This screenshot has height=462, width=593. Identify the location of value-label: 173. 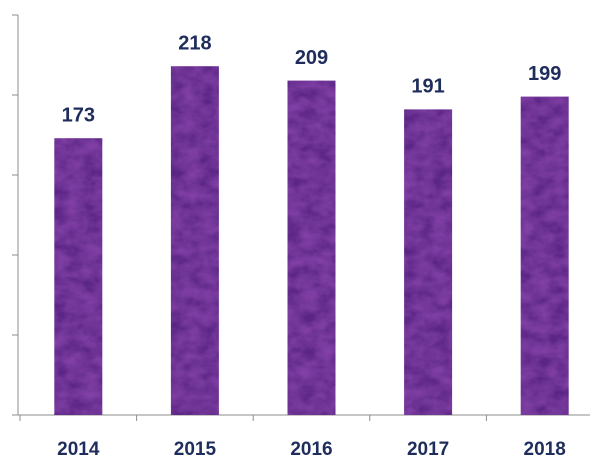
(78, 115).